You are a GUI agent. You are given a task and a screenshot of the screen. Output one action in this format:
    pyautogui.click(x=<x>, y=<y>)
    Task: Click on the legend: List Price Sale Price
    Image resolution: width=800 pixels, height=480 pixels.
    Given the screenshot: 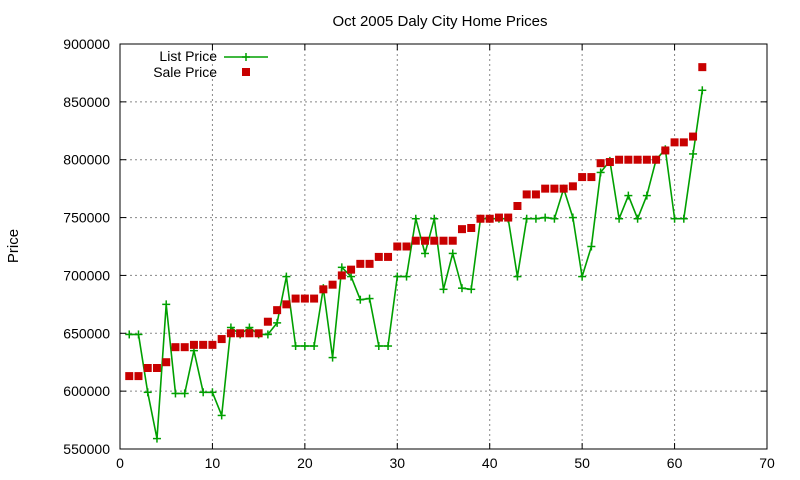 What is the action you would take?
    pyautogui.click(x=210, y=64)
    